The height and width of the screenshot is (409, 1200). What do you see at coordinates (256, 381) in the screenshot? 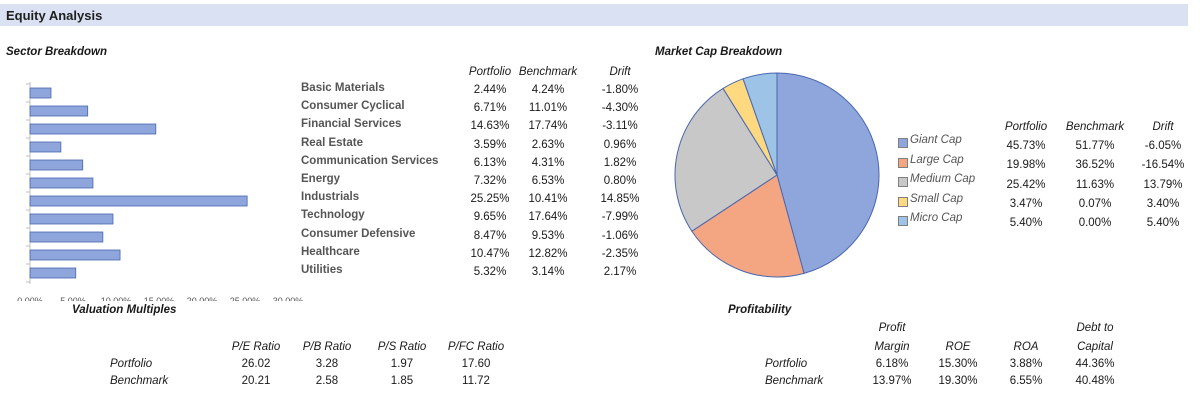
I see `valuation-value: 20.21` at bounding box center [256, 381].